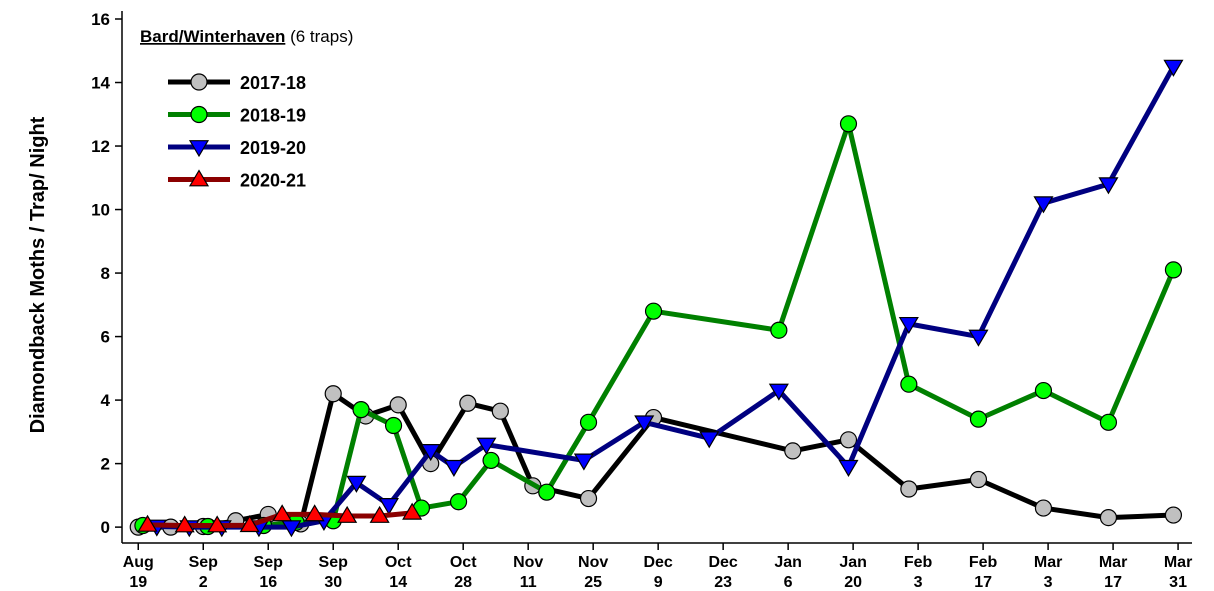  Describe the element at coordinates (106, 400) in the screenshot. I see `y-tick-label: 4` at that location.